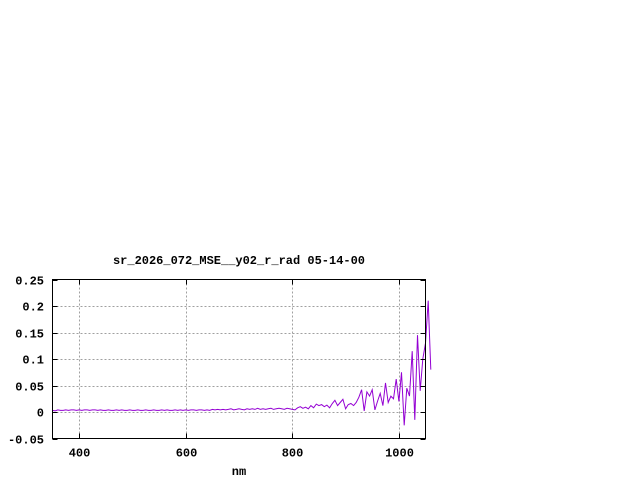 Image resolution: width=640 pixels, height=480 pixels. I want to click on y-tick-label: 0.2, so click(33, 308).